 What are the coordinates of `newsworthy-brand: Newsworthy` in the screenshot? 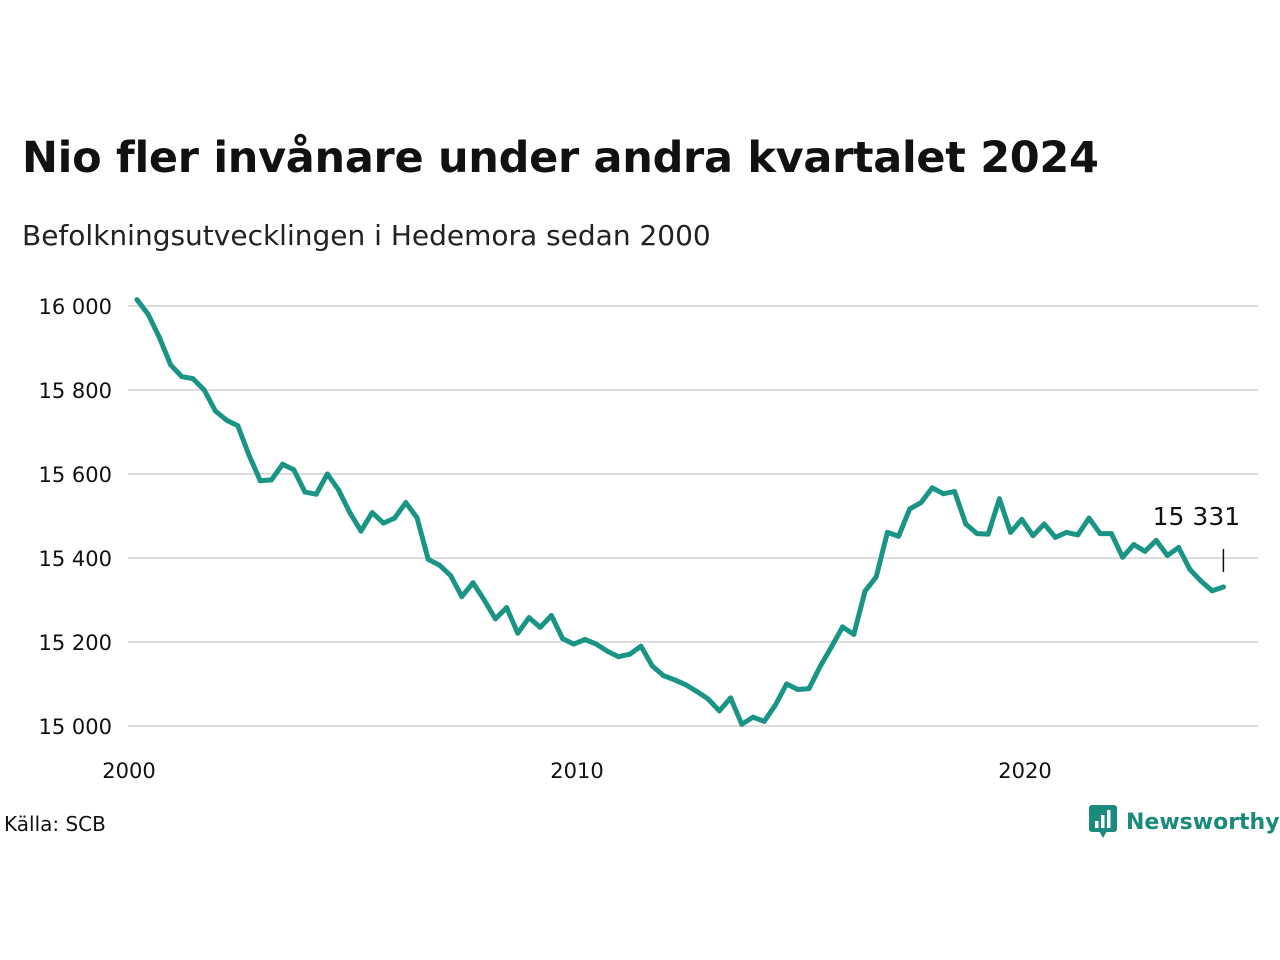 It's located at (1184, 822).